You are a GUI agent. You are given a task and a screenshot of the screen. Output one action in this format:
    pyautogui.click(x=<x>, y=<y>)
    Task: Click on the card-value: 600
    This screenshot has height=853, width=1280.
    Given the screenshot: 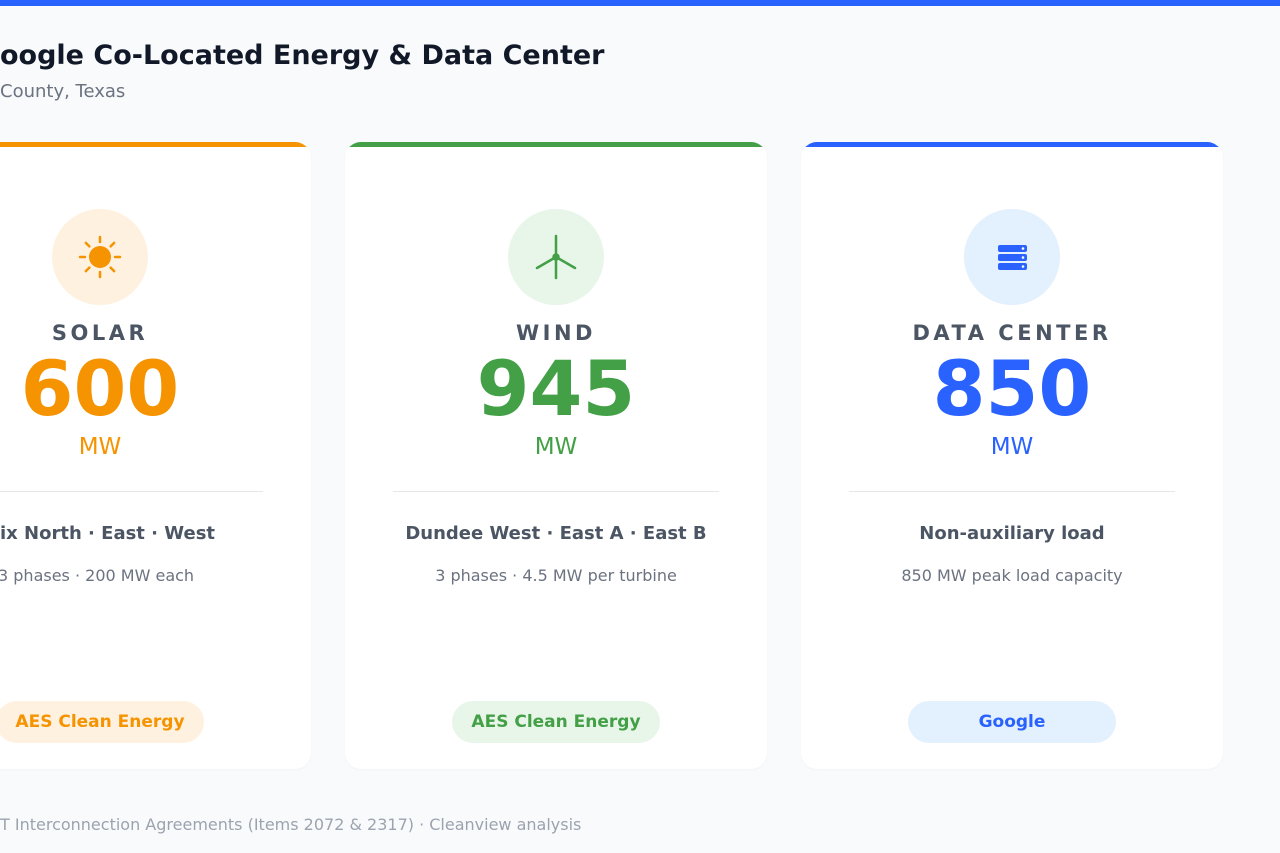 What is the action you would take?
    pyautogui.click(x=100, y=388)
    